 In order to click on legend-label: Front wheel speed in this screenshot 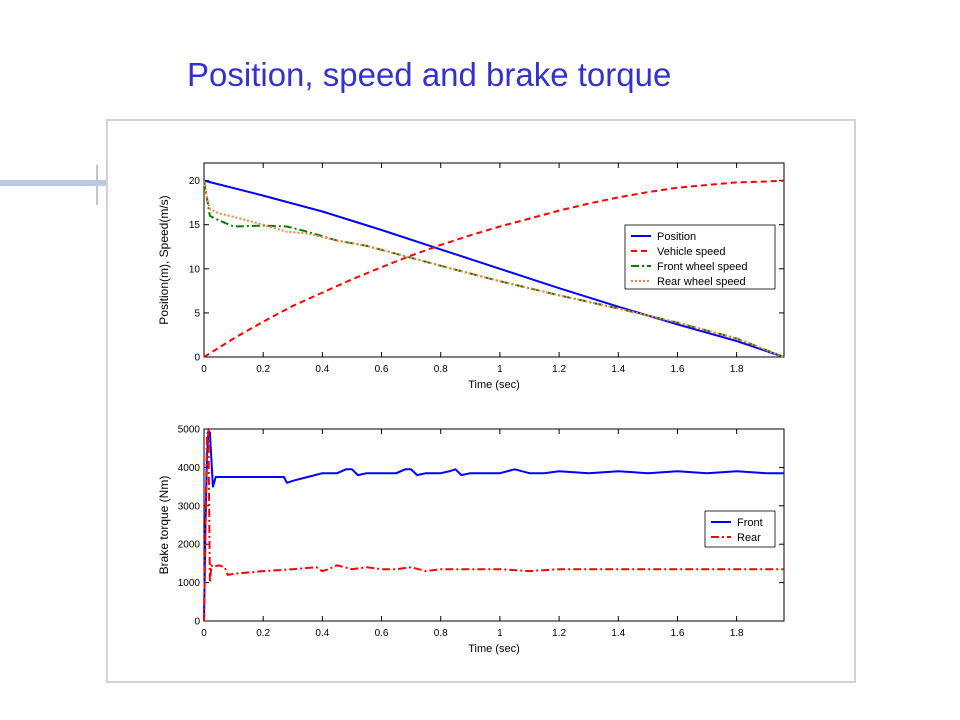, I will do `click(702, 267)`.